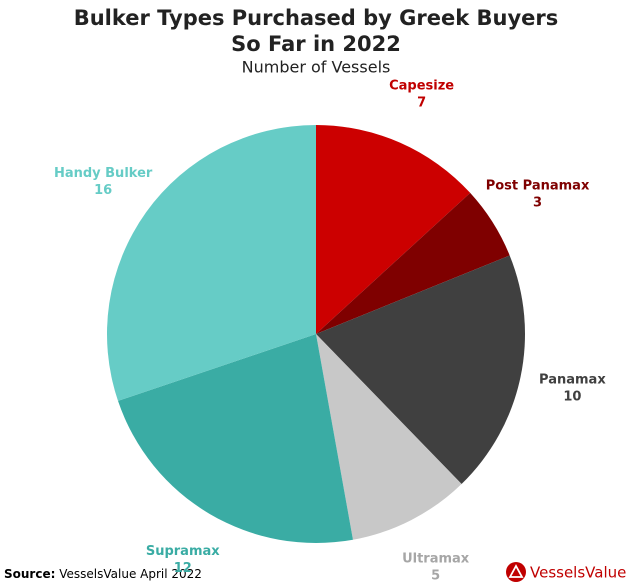  Describe the element at coordinates (436, 559) in the screenshot. I see `slice-label: Ultramax` at that location.